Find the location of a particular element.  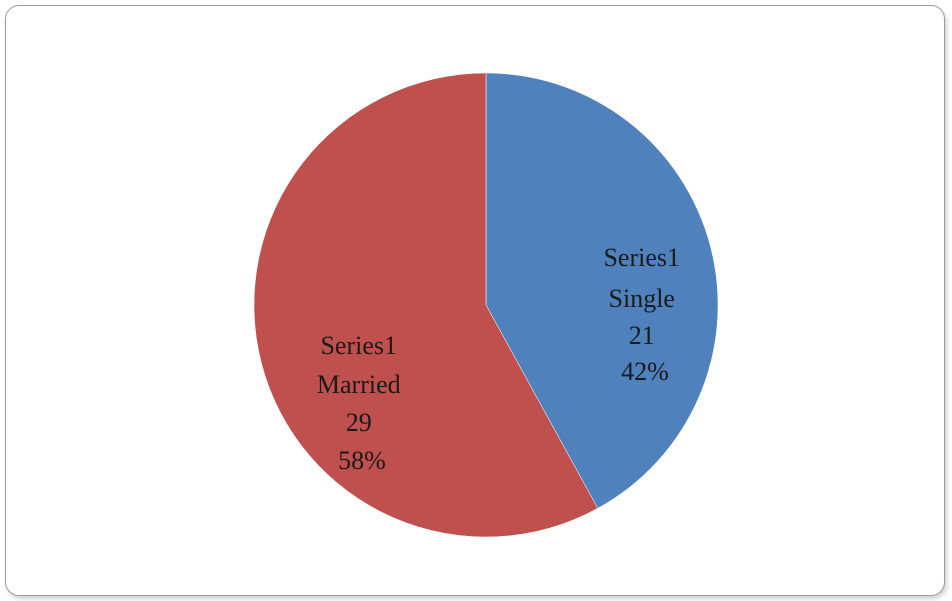

data-label-single: Series1 Single 21 42% is located at coordinates (644, 314).